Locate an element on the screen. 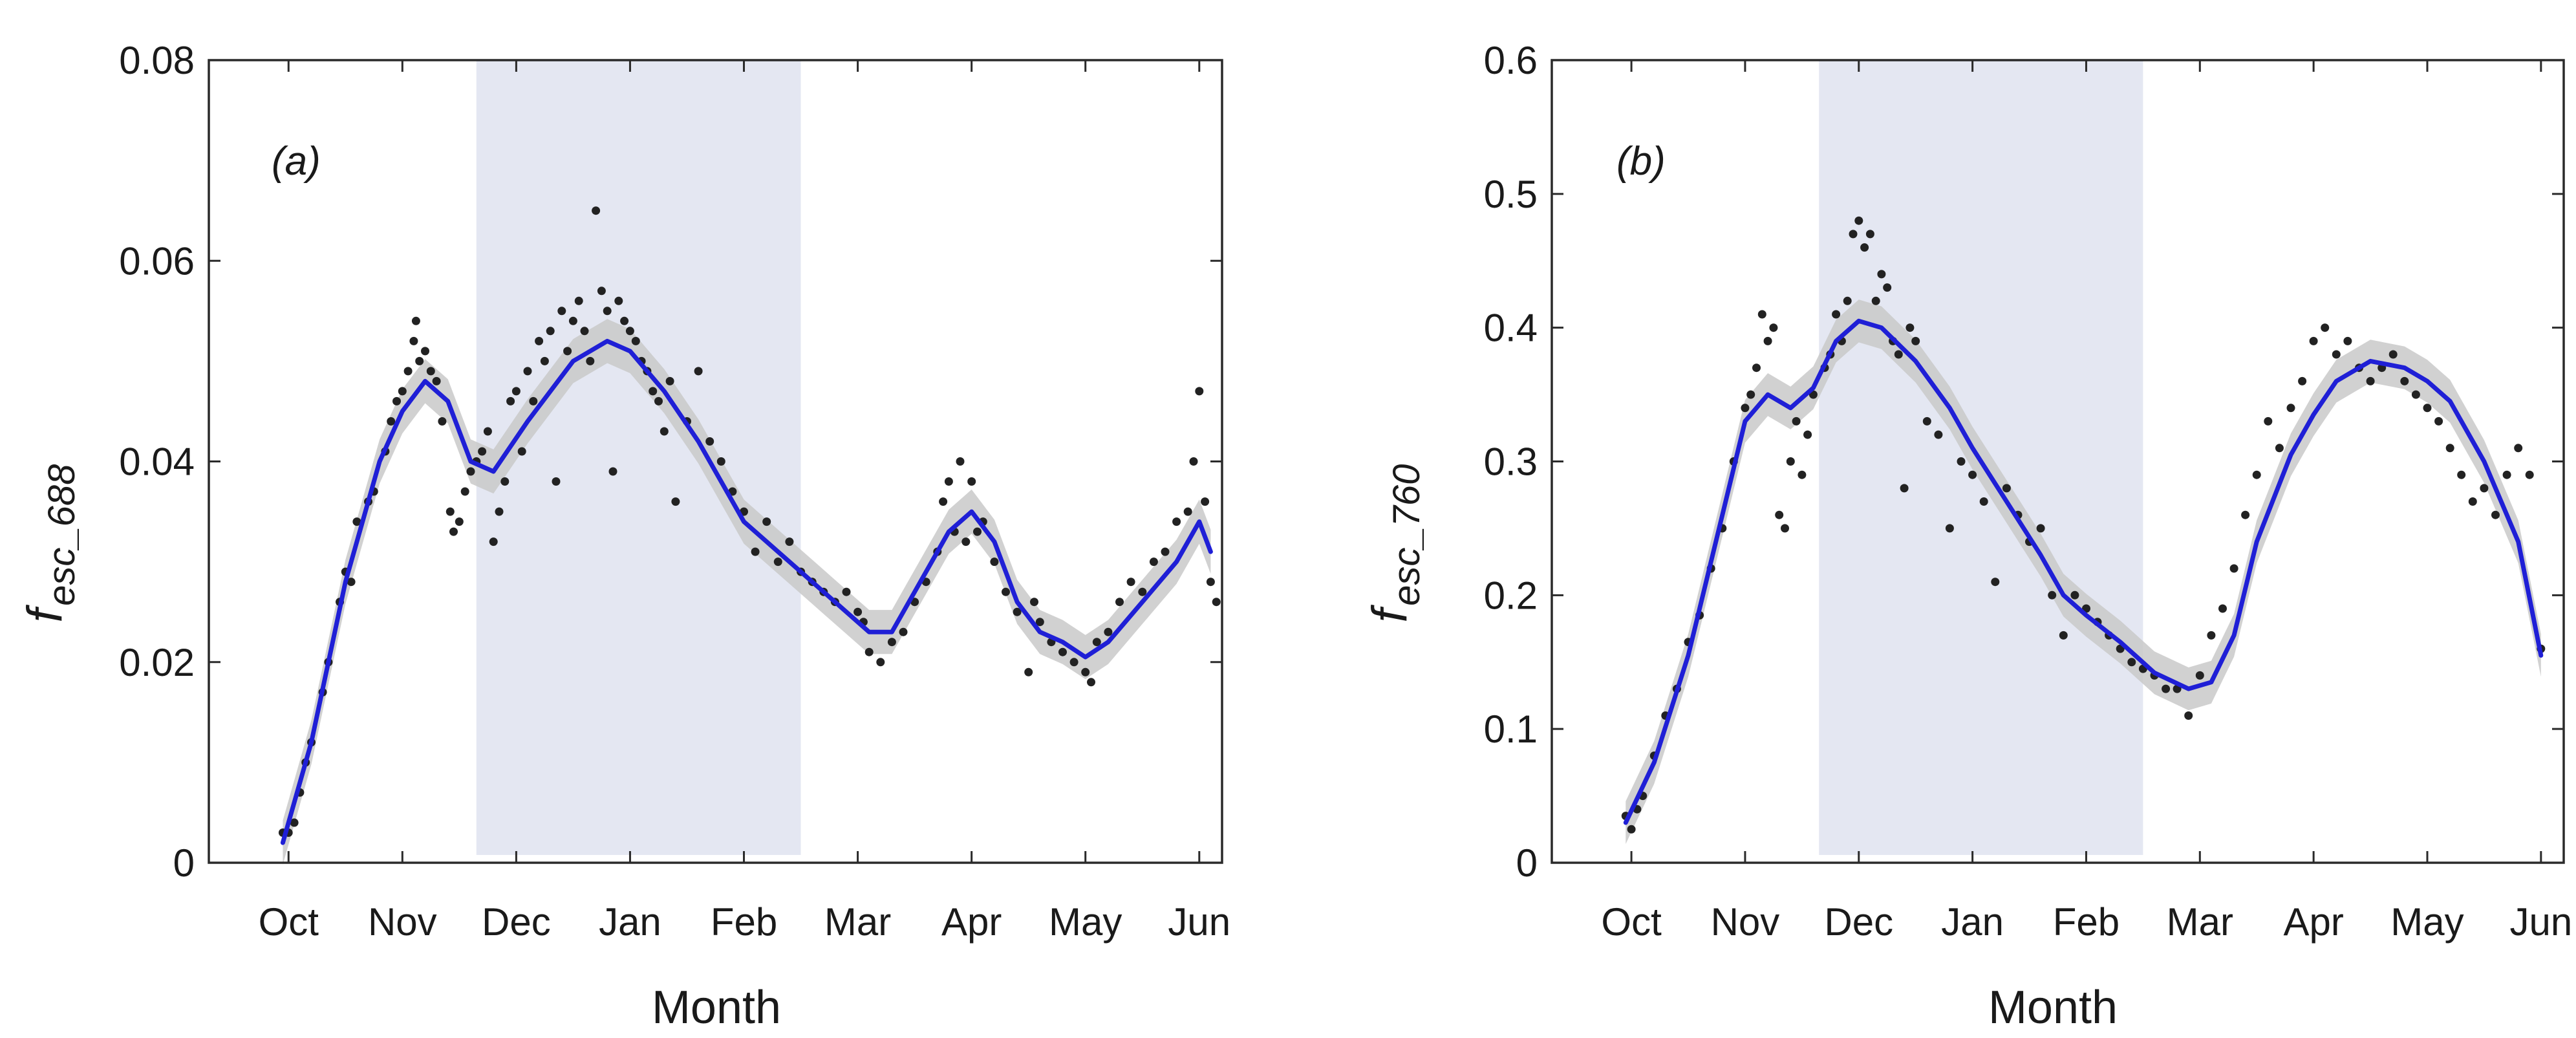 This screenshot has height=1038, width=2576. panel-a-y-label-sub: esc_688 is located at coordinates (62, 535).